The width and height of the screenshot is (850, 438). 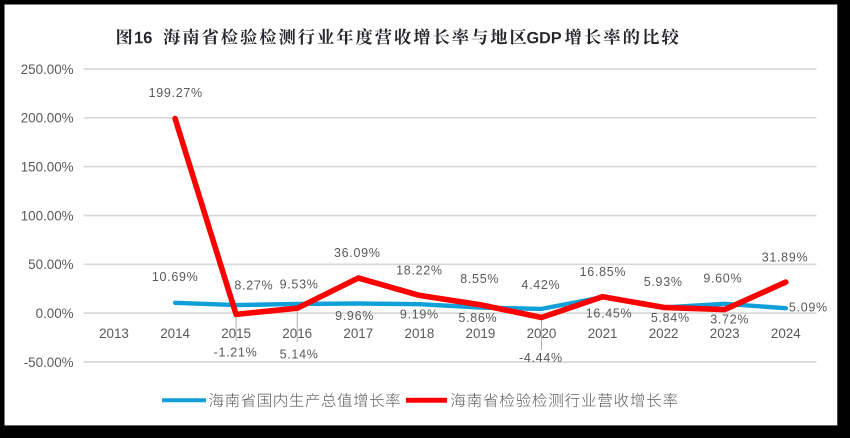 What do you see at coordinates (253, 285) in the screenshot?
I see `svg-text: 8.27%` at bounding box center [253, 285].